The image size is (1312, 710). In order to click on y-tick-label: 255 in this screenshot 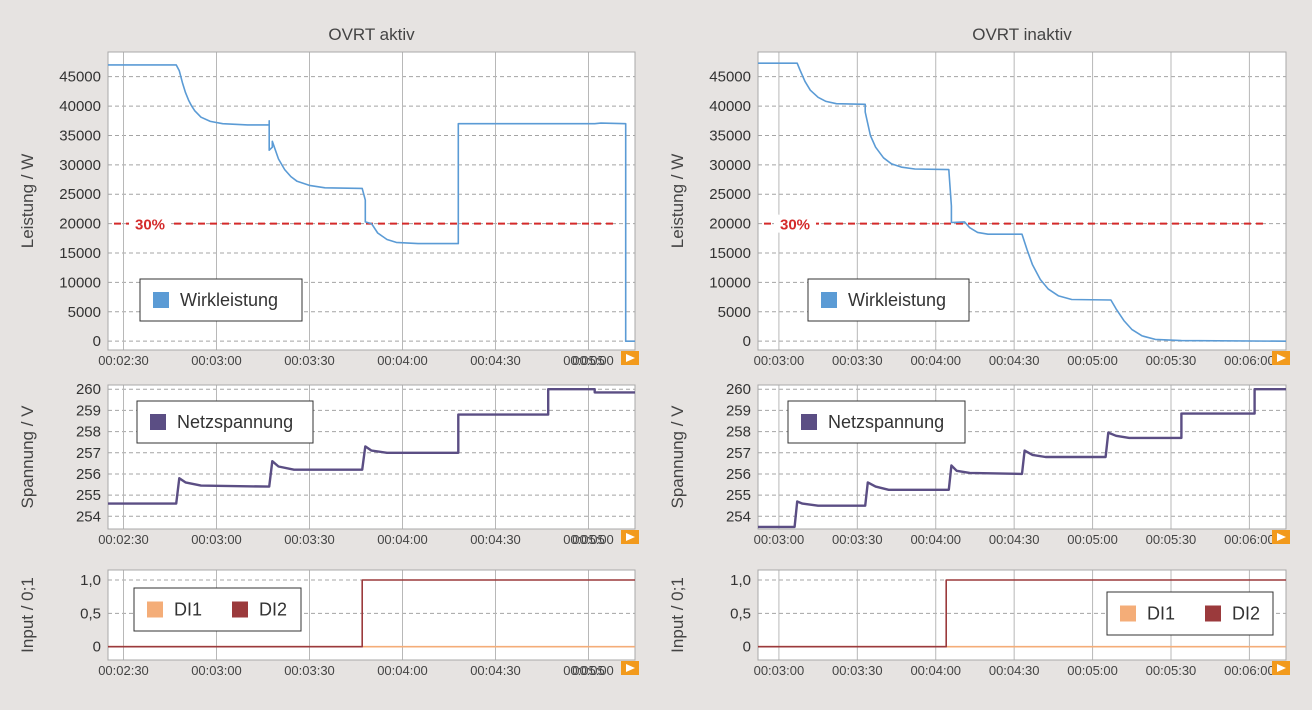, I will do `click(738, 495)`.